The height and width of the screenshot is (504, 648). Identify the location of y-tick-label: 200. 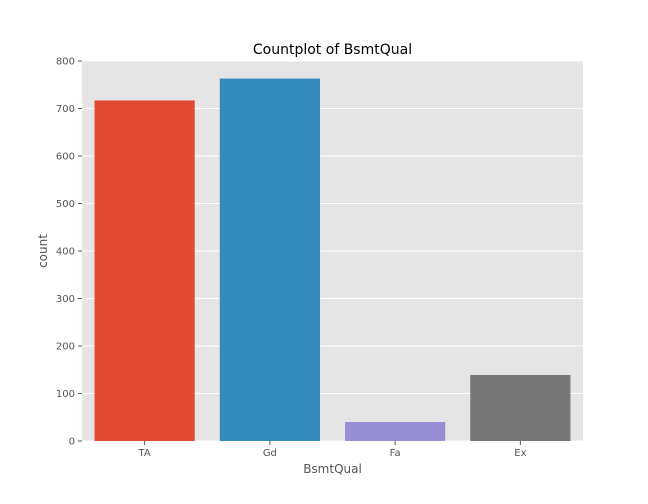
(65, 347).